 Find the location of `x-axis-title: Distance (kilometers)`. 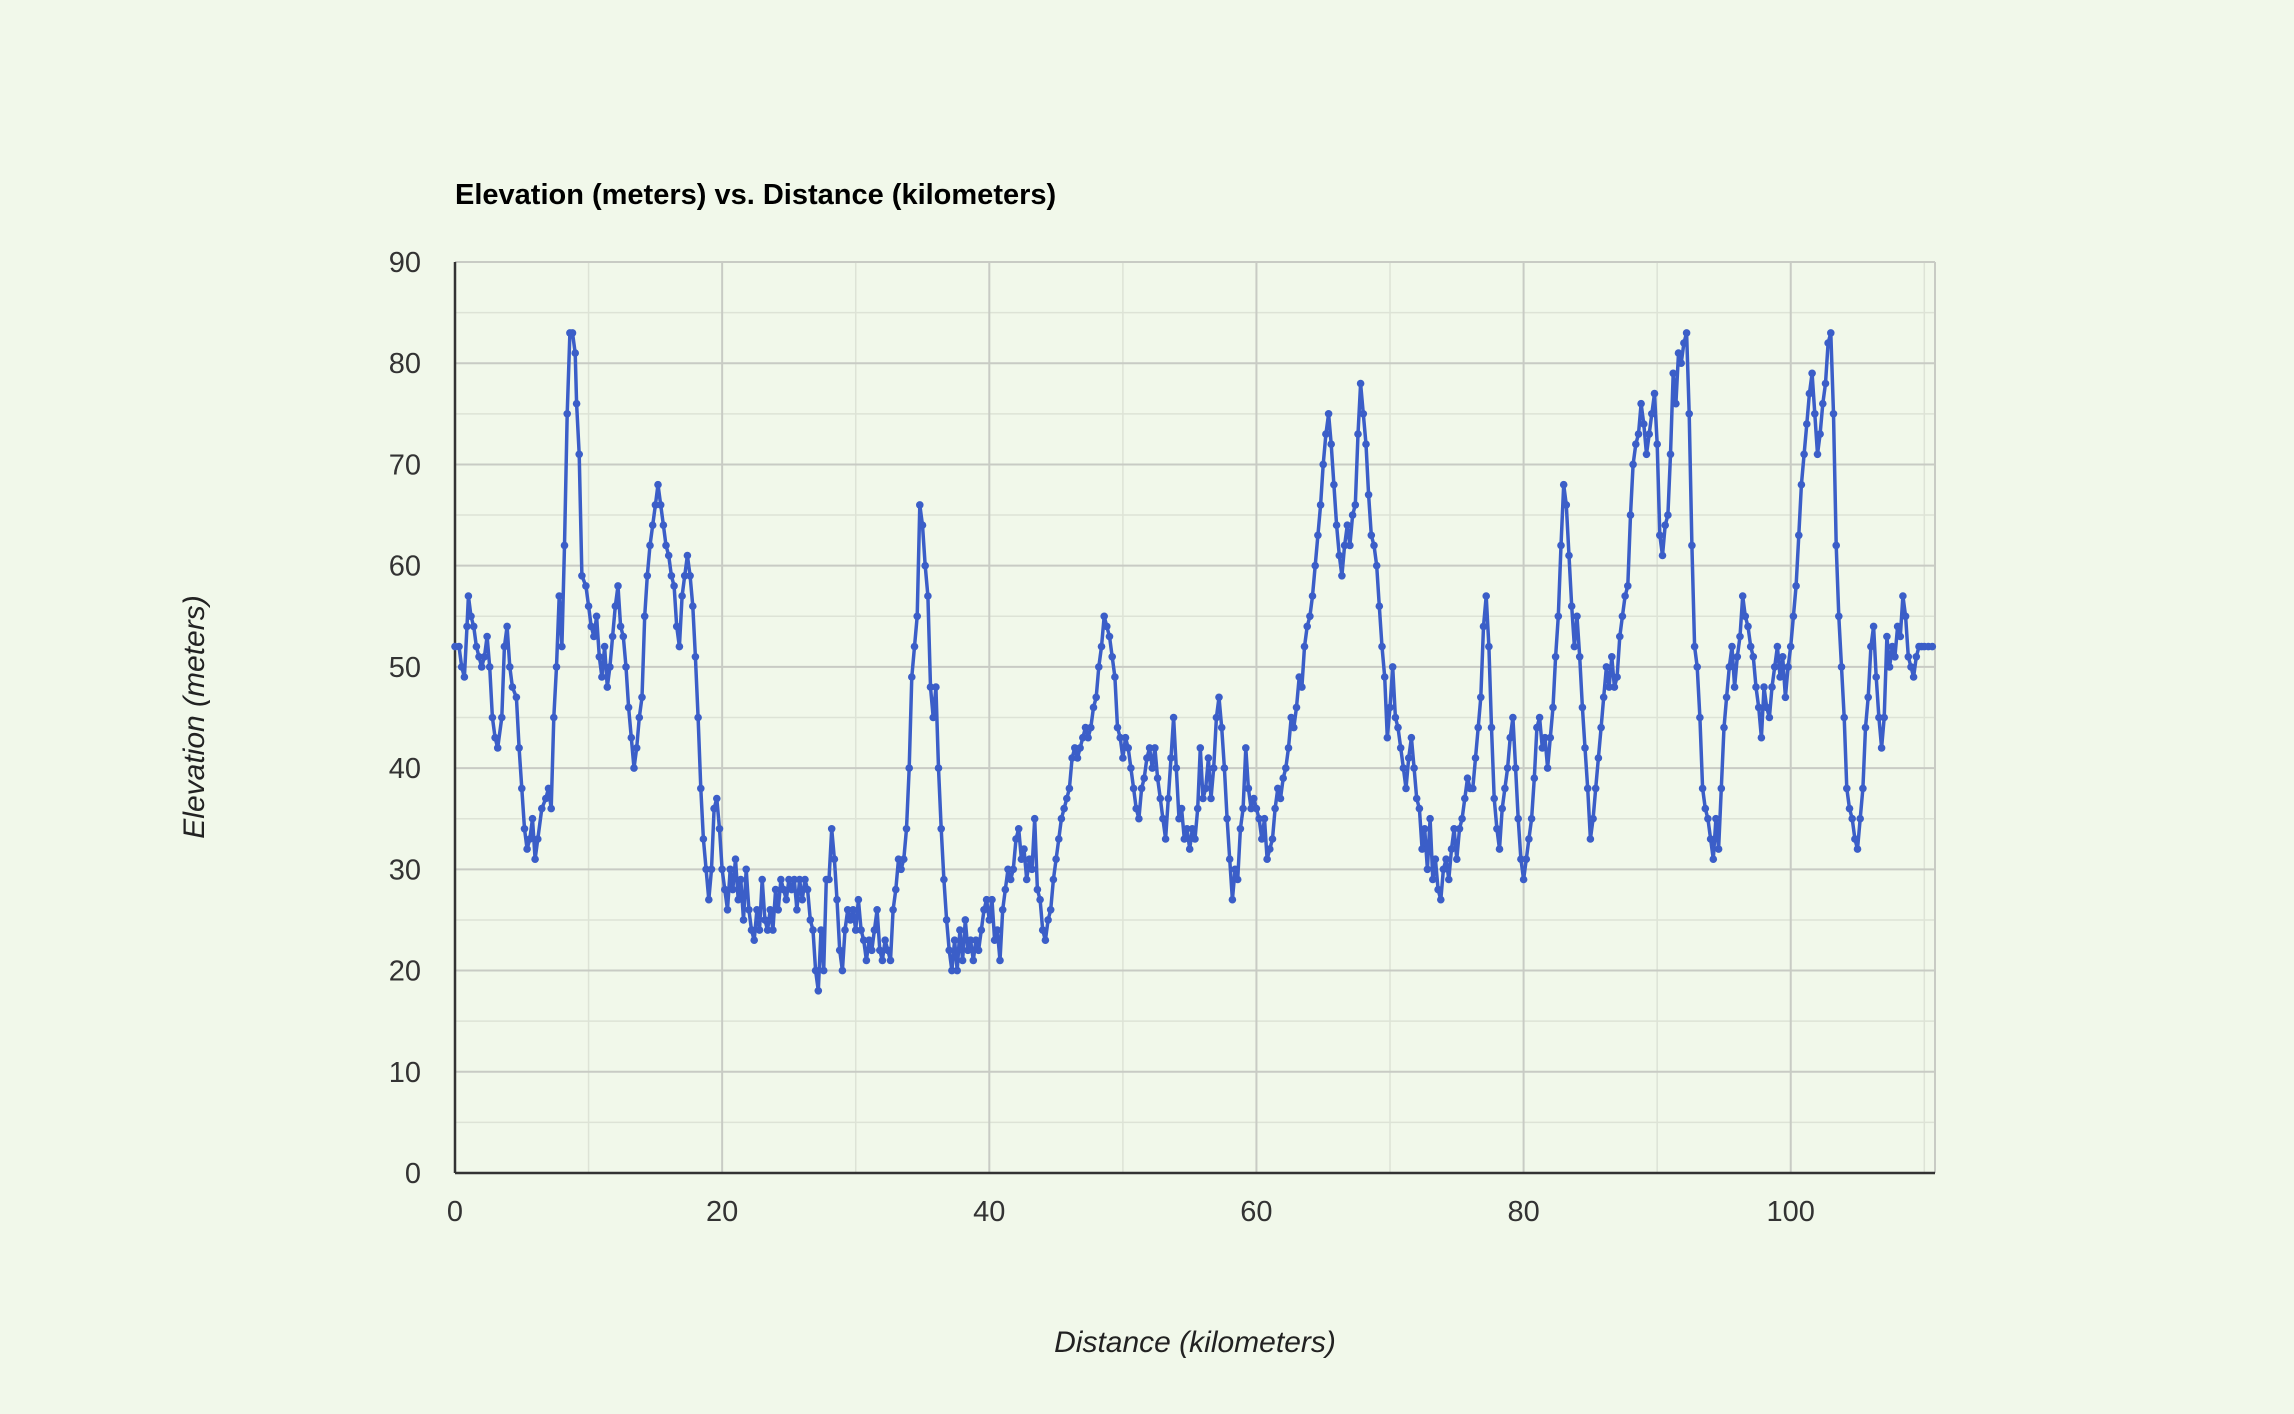

x-axis-title: Distance (kilometers) is located at coordinates (1195, 1342).